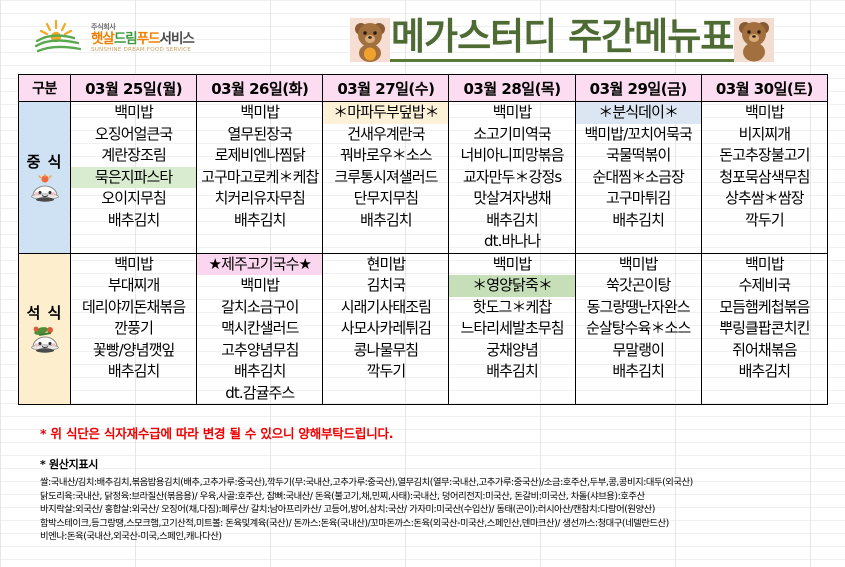  Describe the element at coordinates (764, 306) in the screenshot. I see `dish-item: 모듬햄케첩볶음` at that location.